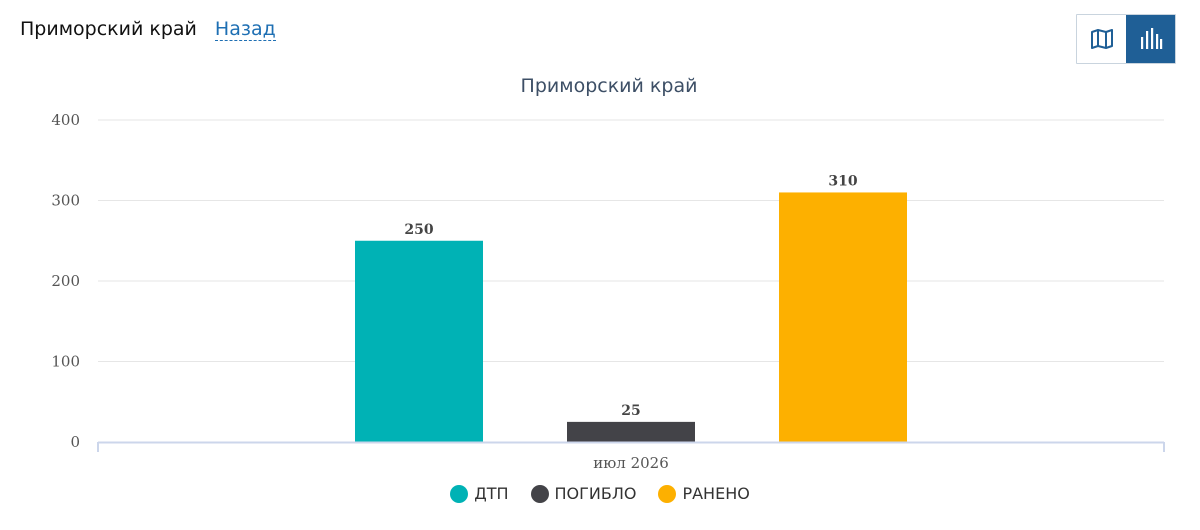 The width and height of the screenshot is (1200, 530). I want to click on data-label: 310, so click(842, 181).